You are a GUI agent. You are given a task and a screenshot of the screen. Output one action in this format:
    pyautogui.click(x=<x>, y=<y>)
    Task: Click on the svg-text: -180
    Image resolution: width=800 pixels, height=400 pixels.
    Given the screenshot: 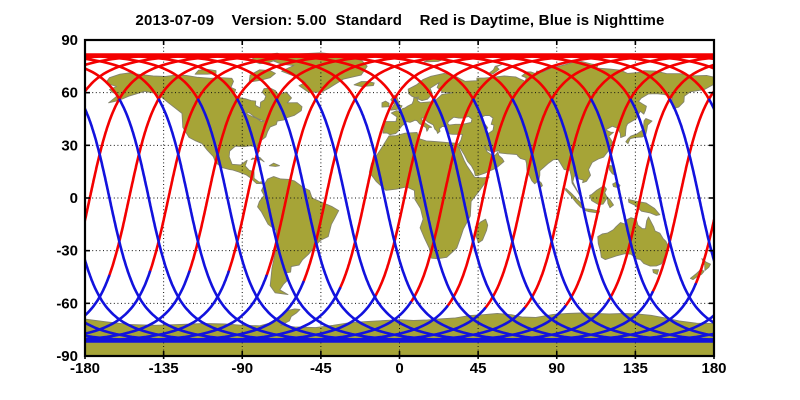 What is the action you would take?
    pyautogui.click(x=85, y=368)
    